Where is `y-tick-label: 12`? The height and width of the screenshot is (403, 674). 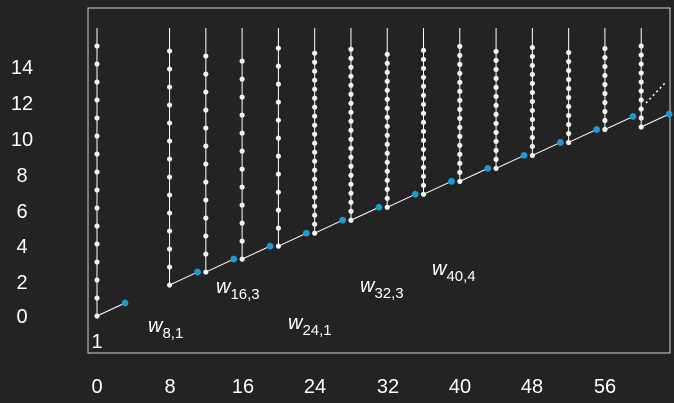 y-tick-label: 12 is located at coordinates (22, 104).